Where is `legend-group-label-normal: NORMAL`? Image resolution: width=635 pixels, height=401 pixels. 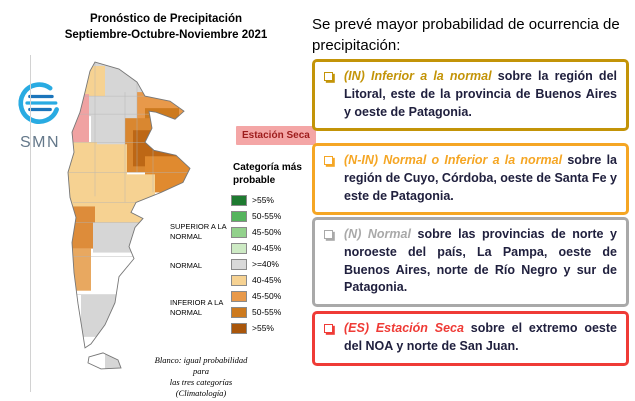
legend-group-label-normal: NORMAL is located at coordinates (186, 265).